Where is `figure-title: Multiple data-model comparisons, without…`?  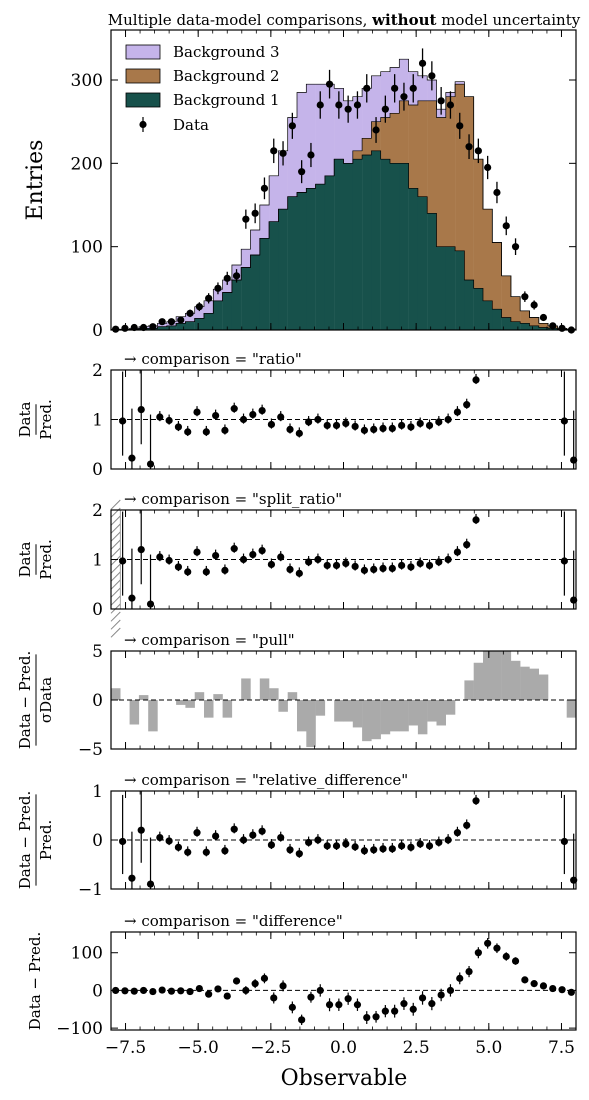 figure-title: Multiple data-model comparisons, without… is located at coordinates (344, 20).